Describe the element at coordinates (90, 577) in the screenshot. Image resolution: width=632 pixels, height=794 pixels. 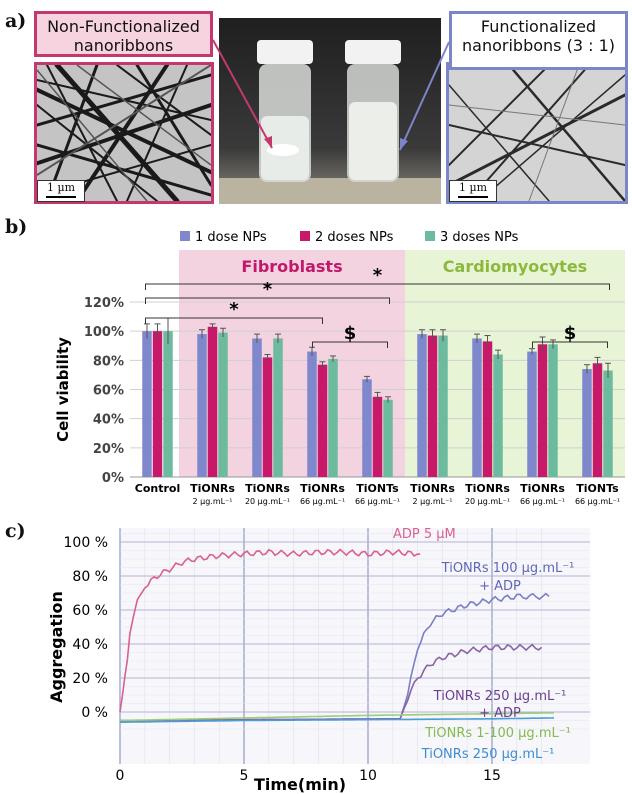
I see `y-tick-c-4: 80 %` at that location.